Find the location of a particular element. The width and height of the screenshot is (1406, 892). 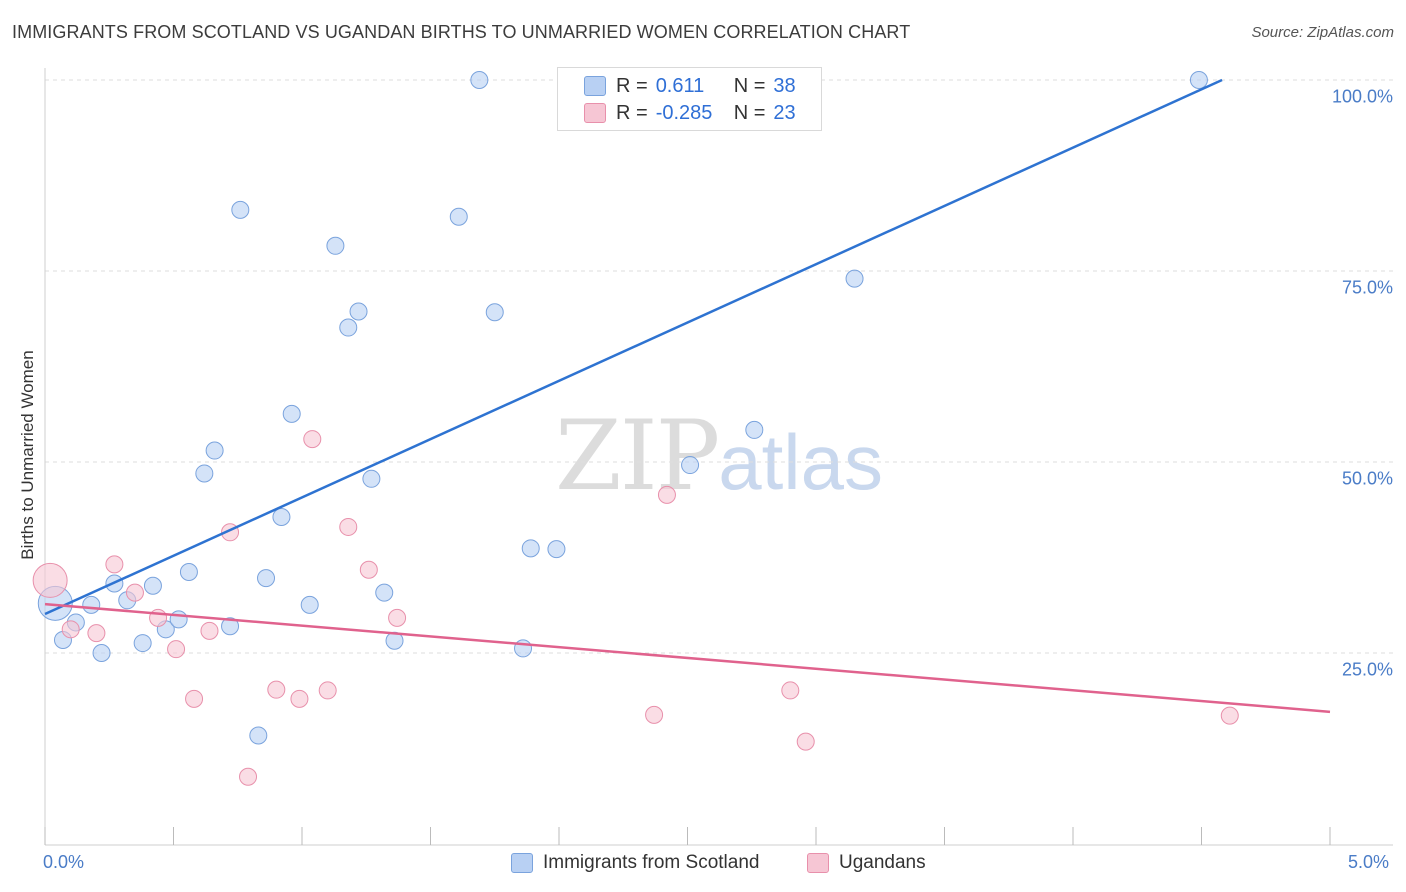

r-value: -0.285 is located at coordinates (684, 112).